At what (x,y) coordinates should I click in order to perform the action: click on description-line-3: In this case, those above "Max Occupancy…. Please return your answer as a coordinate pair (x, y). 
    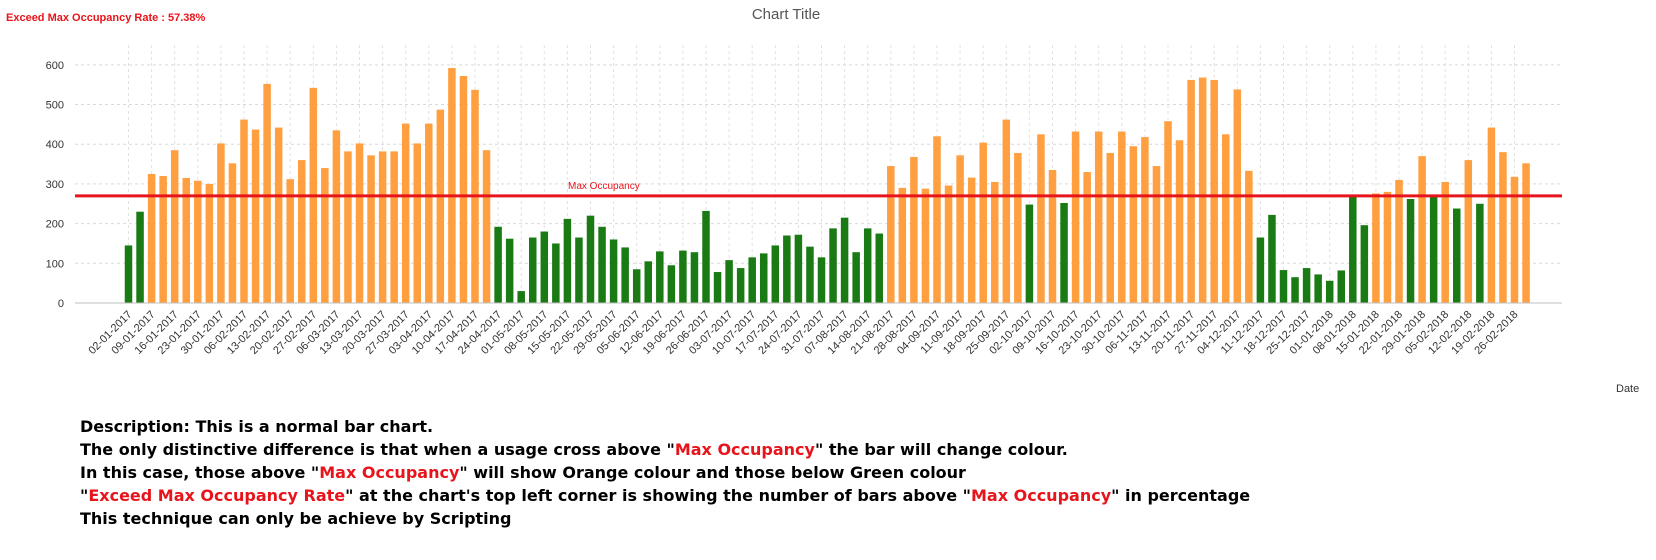
    Looking at the image, I should click on (665, 472).